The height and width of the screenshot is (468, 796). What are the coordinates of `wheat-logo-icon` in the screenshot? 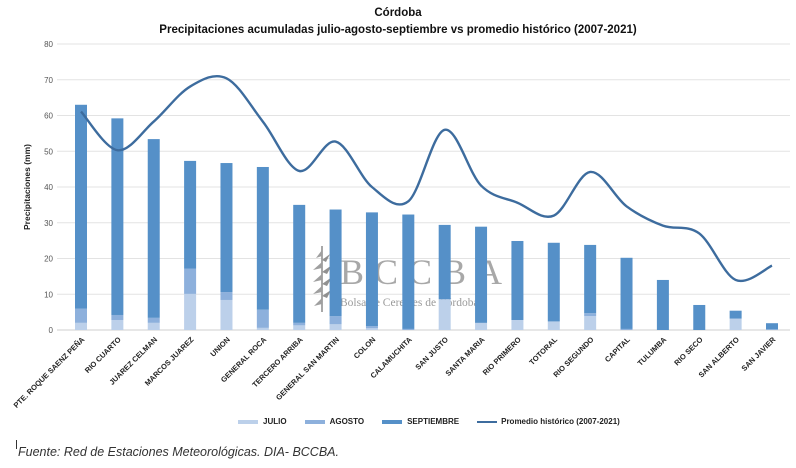 It's located at (322, 279).